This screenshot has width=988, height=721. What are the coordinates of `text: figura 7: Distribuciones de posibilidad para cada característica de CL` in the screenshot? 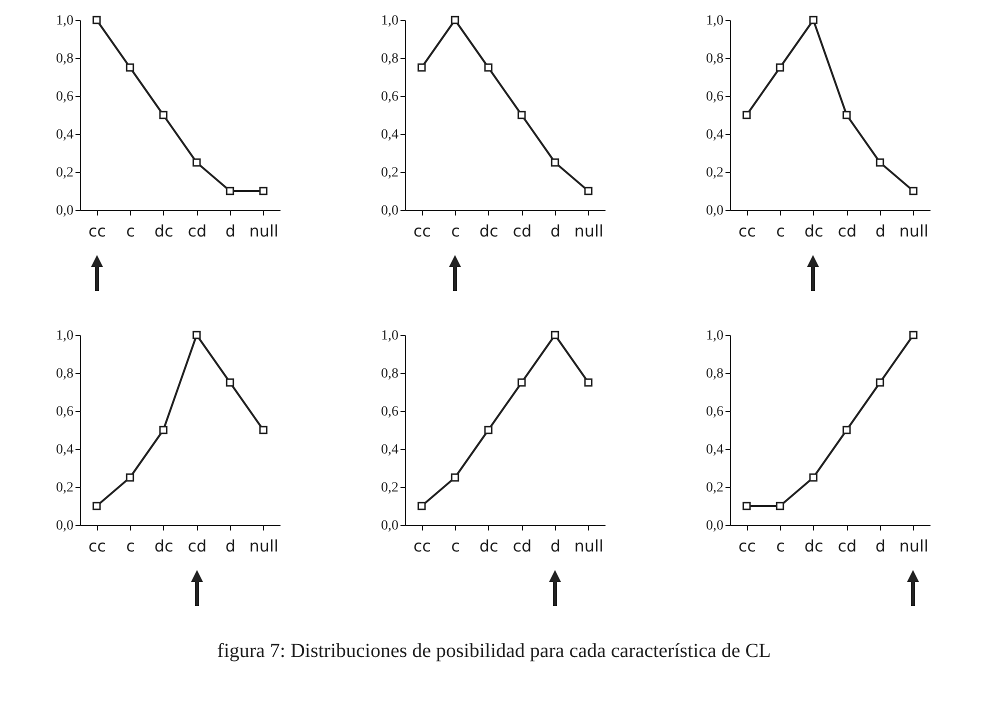 It's located at (494, 651).